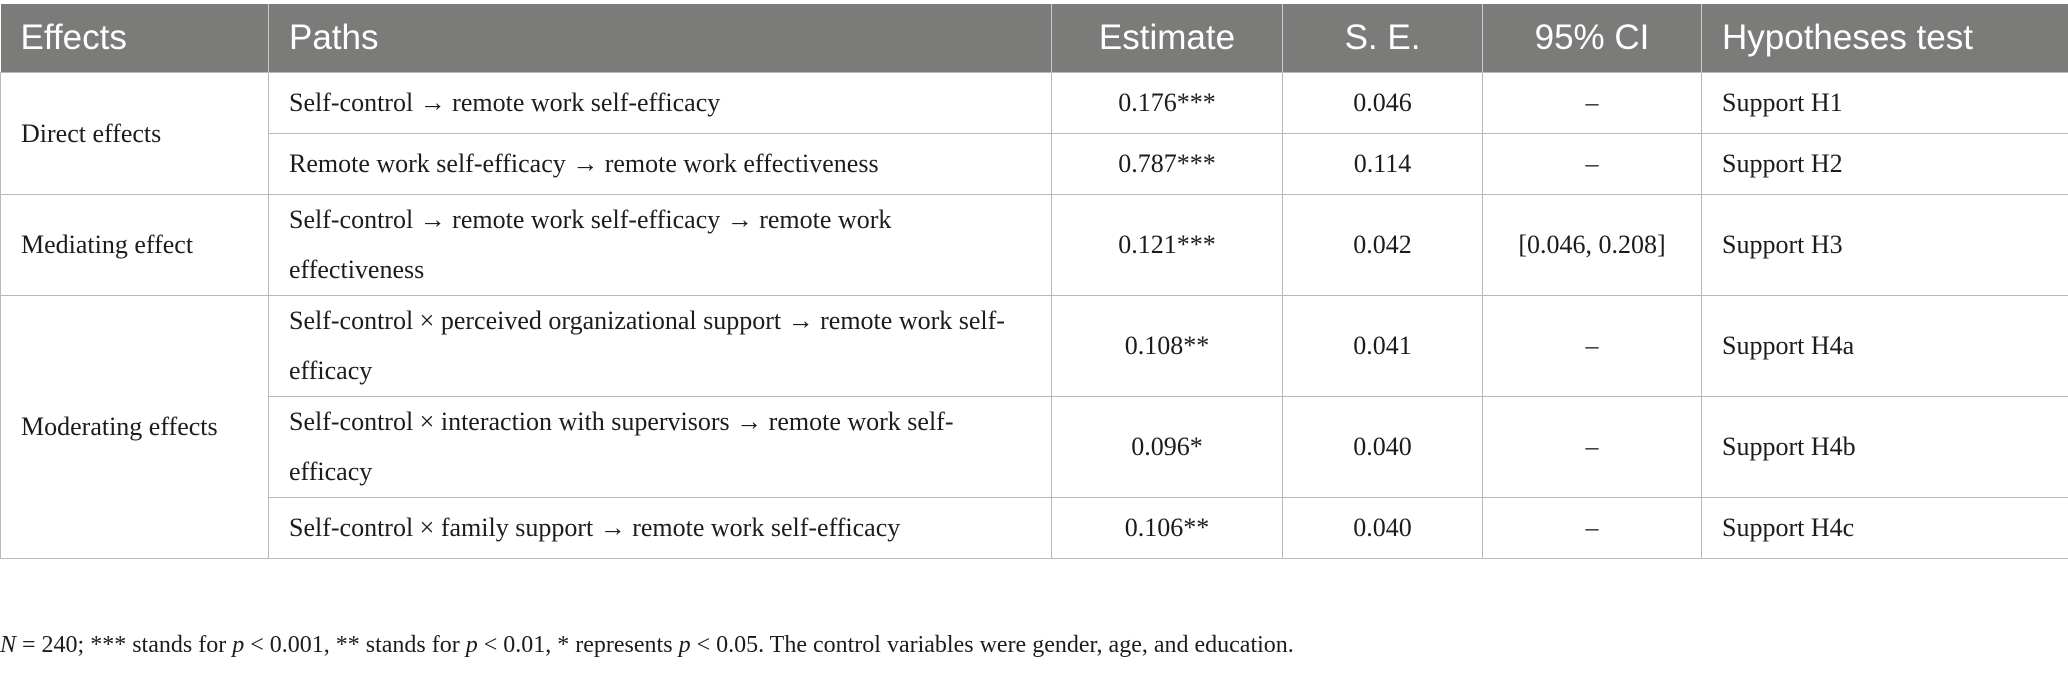  Describe the element at coordinates (124, 645) in the screenshot. I see `footnote-text: = 240; *** stands for` at that location.